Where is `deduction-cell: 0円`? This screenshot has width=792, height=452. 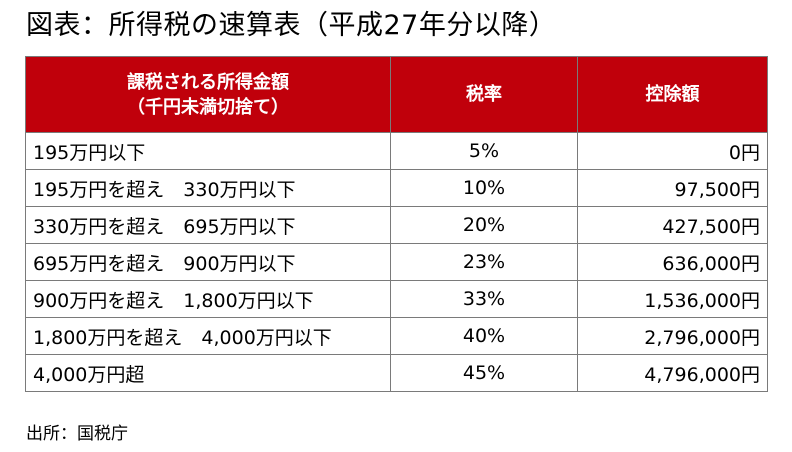
deduction-cell: 0円 is located at coordinates (672, 151).